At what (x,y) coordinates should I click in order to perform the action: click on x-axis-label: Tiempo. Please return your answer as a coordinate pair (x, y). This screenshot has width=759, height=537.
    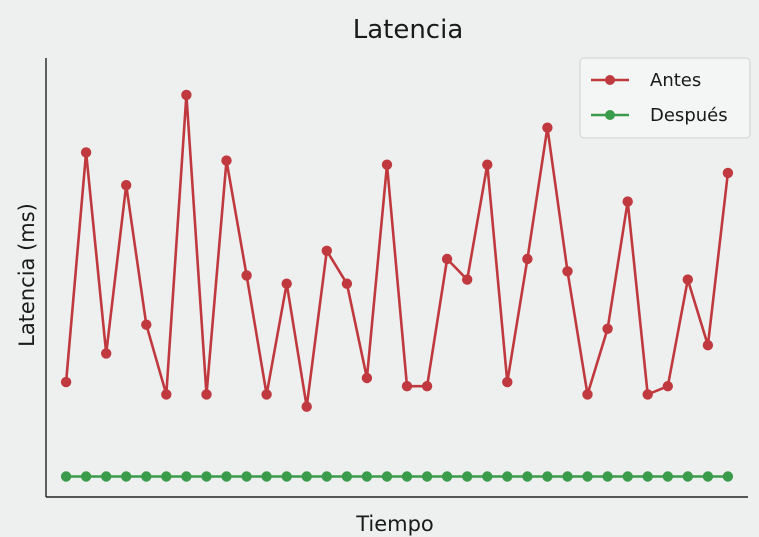
    Looking at the image, I should click on (394, 524).